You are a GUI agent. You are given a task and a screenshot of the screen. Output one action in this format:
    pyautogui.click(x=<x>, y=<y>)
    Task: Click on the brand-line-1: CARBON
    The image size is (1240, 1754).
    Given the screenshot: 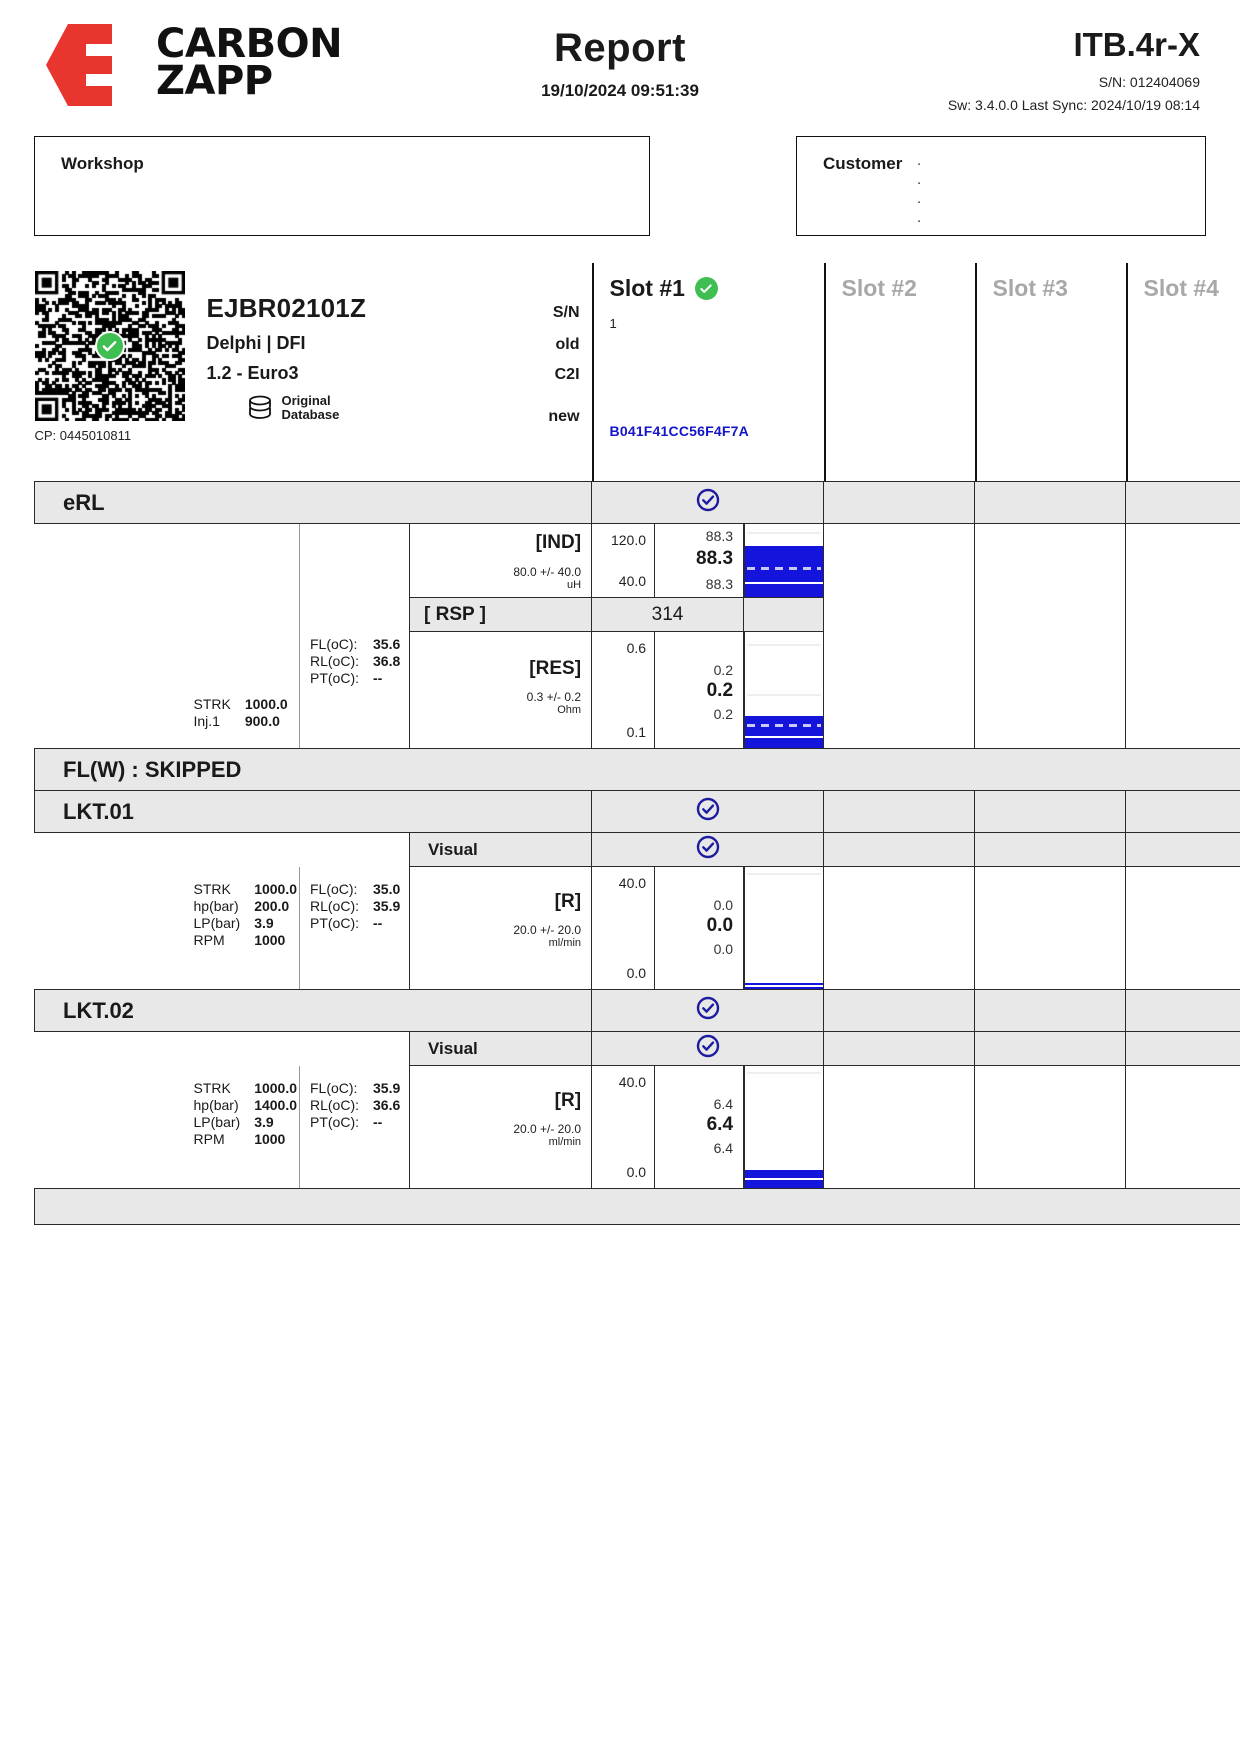 What is the action you would take?
    pyautogui.click(x=249, y=44)
    